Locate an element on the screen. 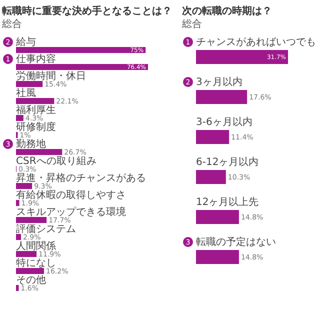 Image resolution: width=320 pixels, height=320 pixels. y-tick-label: 特になし is located at coordinates (36, 263).